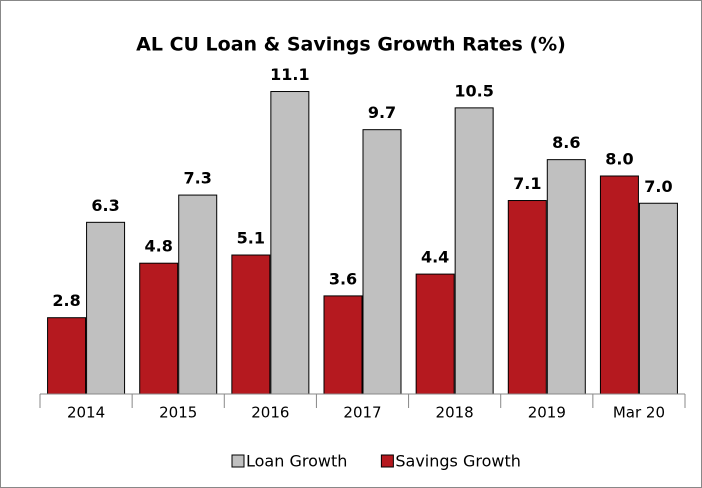  Describe the element at coordinates (343, 278) in the screenshot. I see `data-label: 3.6` at that location.